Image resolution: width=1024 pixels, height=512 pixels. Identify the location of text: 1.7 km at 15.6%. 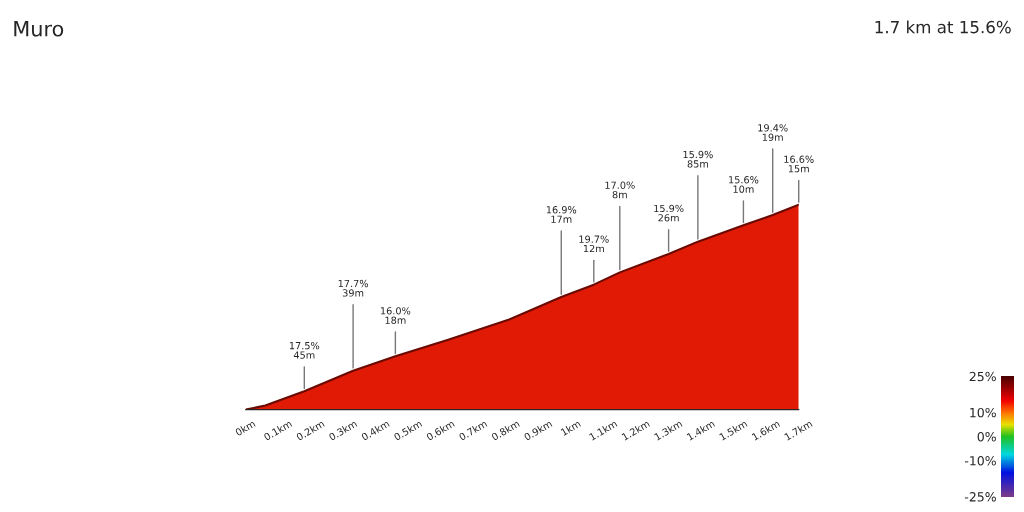
(943, 27).